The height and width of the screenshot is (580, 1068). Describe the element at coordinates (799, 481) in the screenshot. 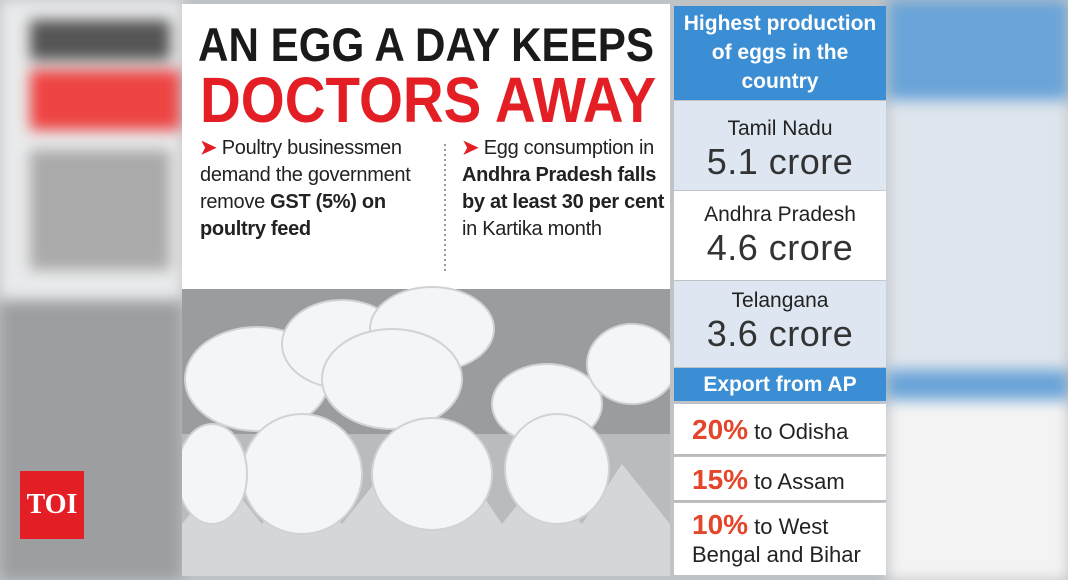

I see `destination: to Assam` at that location.